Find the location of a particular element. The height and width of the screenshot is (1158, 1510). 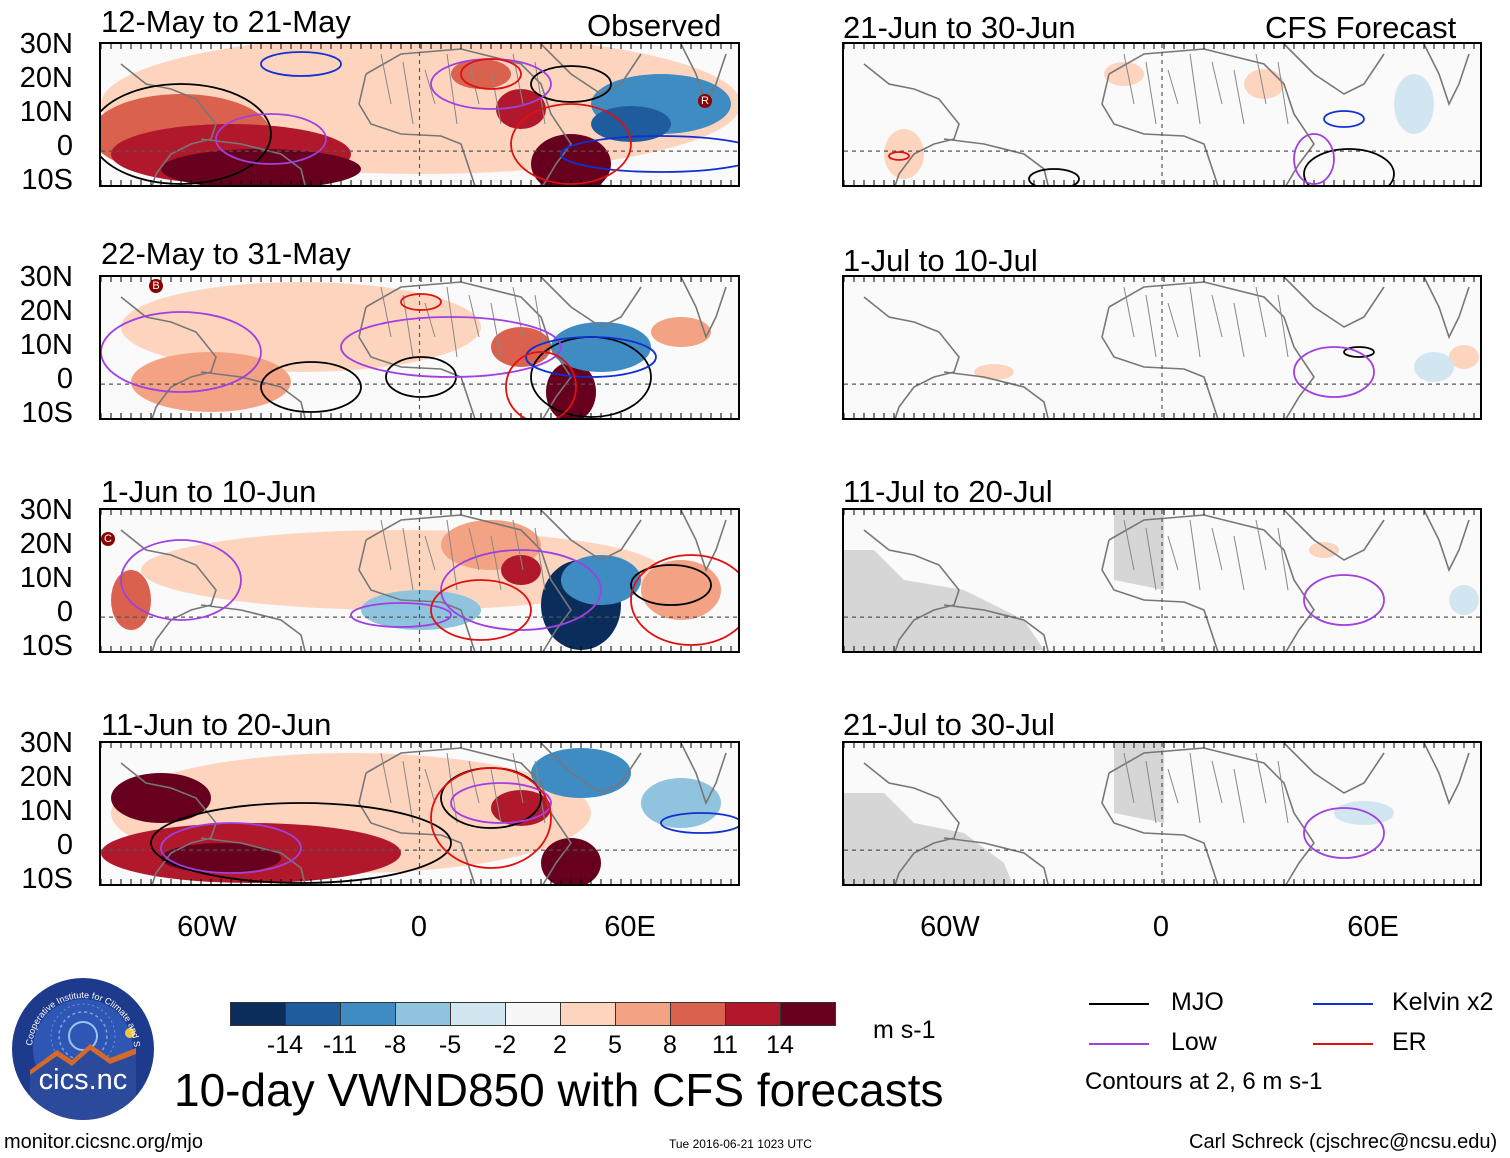

right-panel-4-title: 21-Jul to 30-Jul is located at coordinates (949, 724).